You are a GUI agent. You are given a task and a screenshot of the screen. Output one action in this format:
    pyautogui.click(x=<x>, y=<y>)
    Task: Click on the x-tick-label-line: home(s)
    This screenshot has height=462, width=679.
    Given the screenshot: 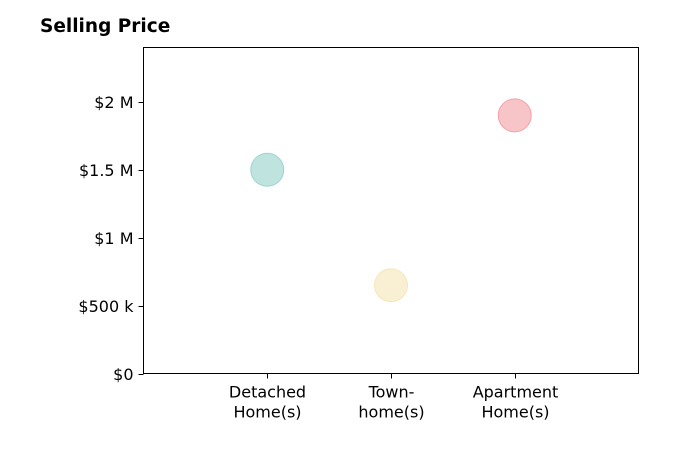 What is the action you would take?
    pyautogui.click(x=391, y=412)
    